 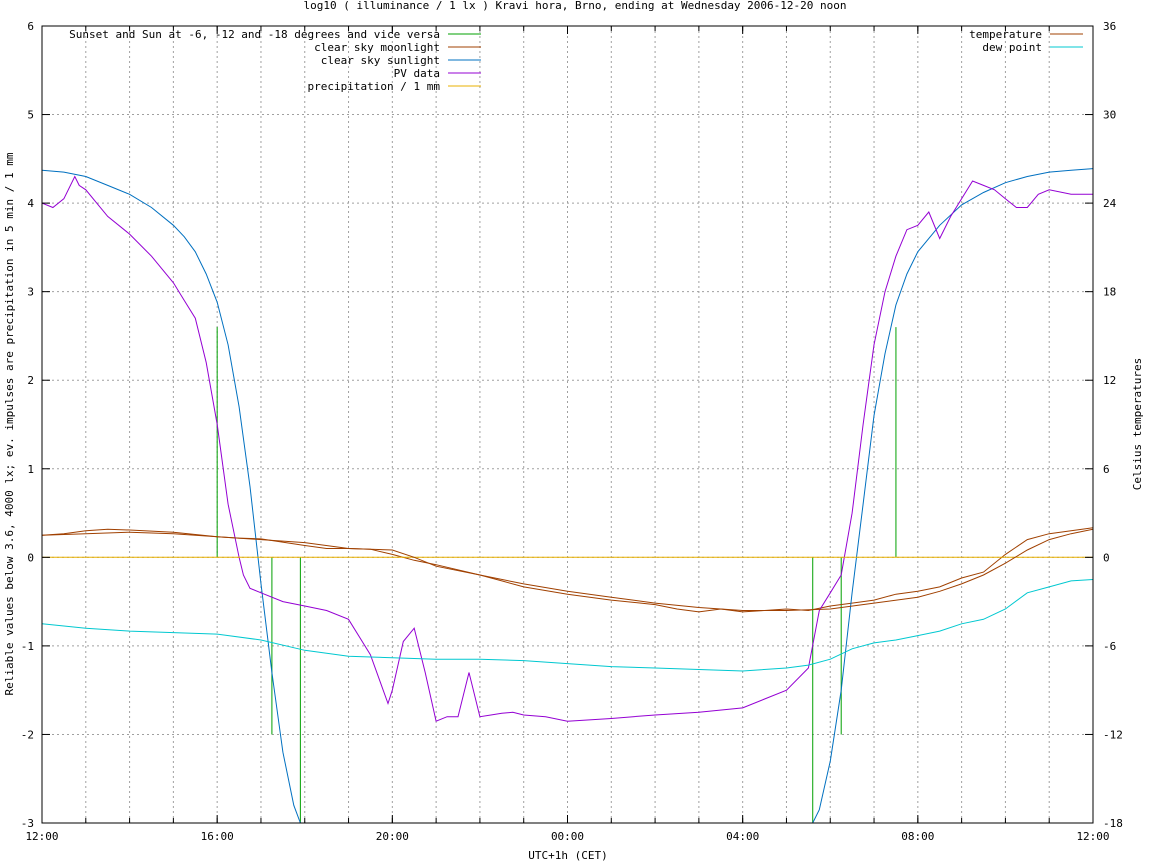 I want to click on y-tick-label: -2, so click(x=27, y=734).